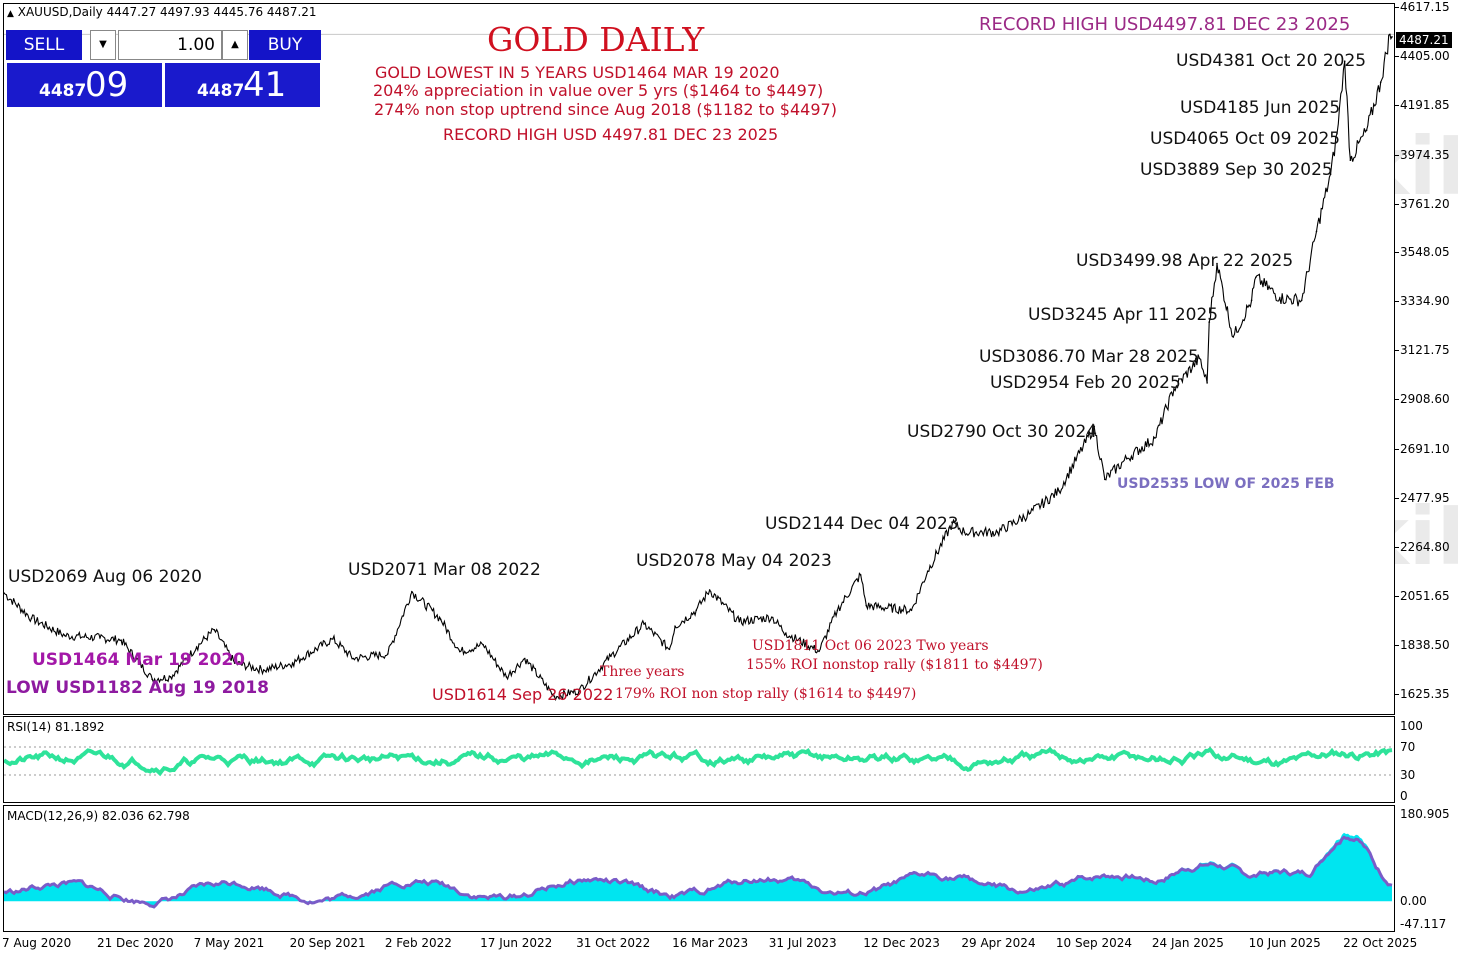  What do you see at coordinates (1425, 814) in the screenshot?
I see `macd-tick-label: 180.905` at bounding box center [1425, 814].